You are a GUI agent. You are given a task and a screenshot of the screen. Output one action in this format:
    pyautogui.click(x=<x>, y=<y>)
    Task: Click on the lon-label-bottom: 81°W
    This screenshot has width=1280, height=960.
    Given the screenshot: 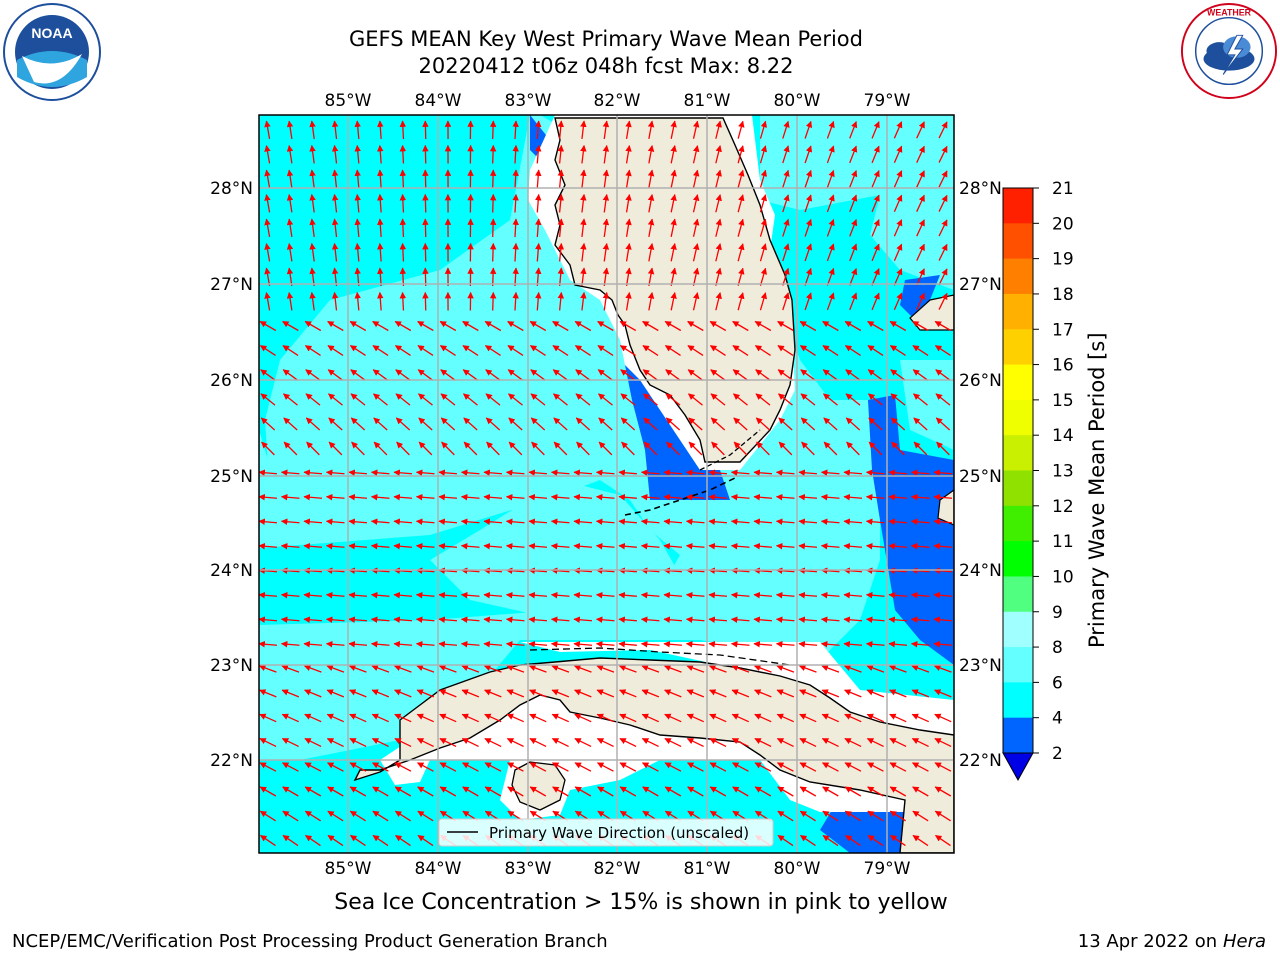 What is the action you would take?
    pyautogui.click(x=707, y=869)
    